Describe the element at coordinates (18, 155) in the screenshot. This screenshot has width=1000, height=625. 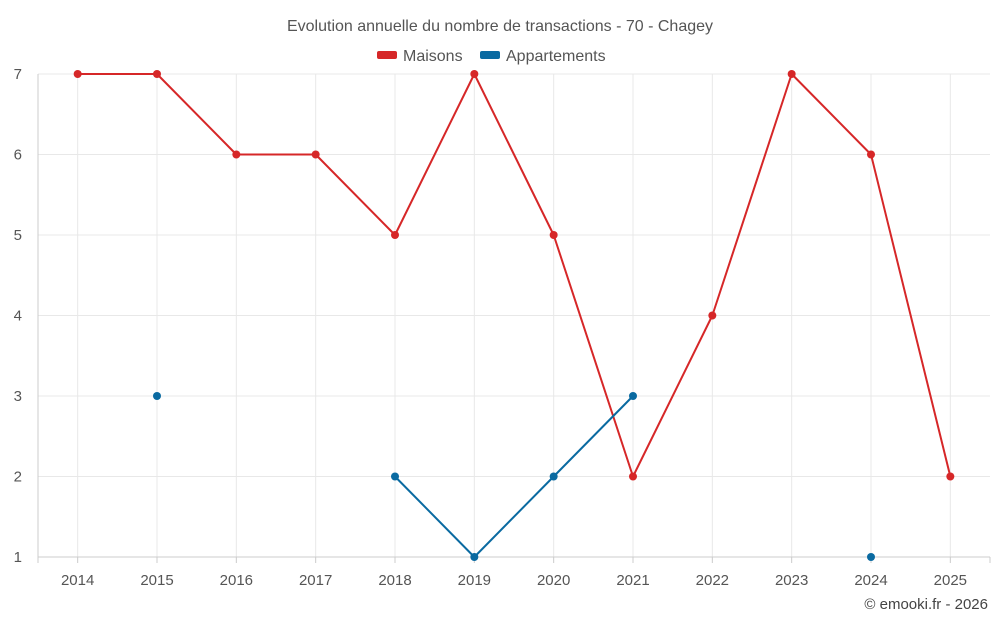
I see `y-tick-label: 6` at that location.